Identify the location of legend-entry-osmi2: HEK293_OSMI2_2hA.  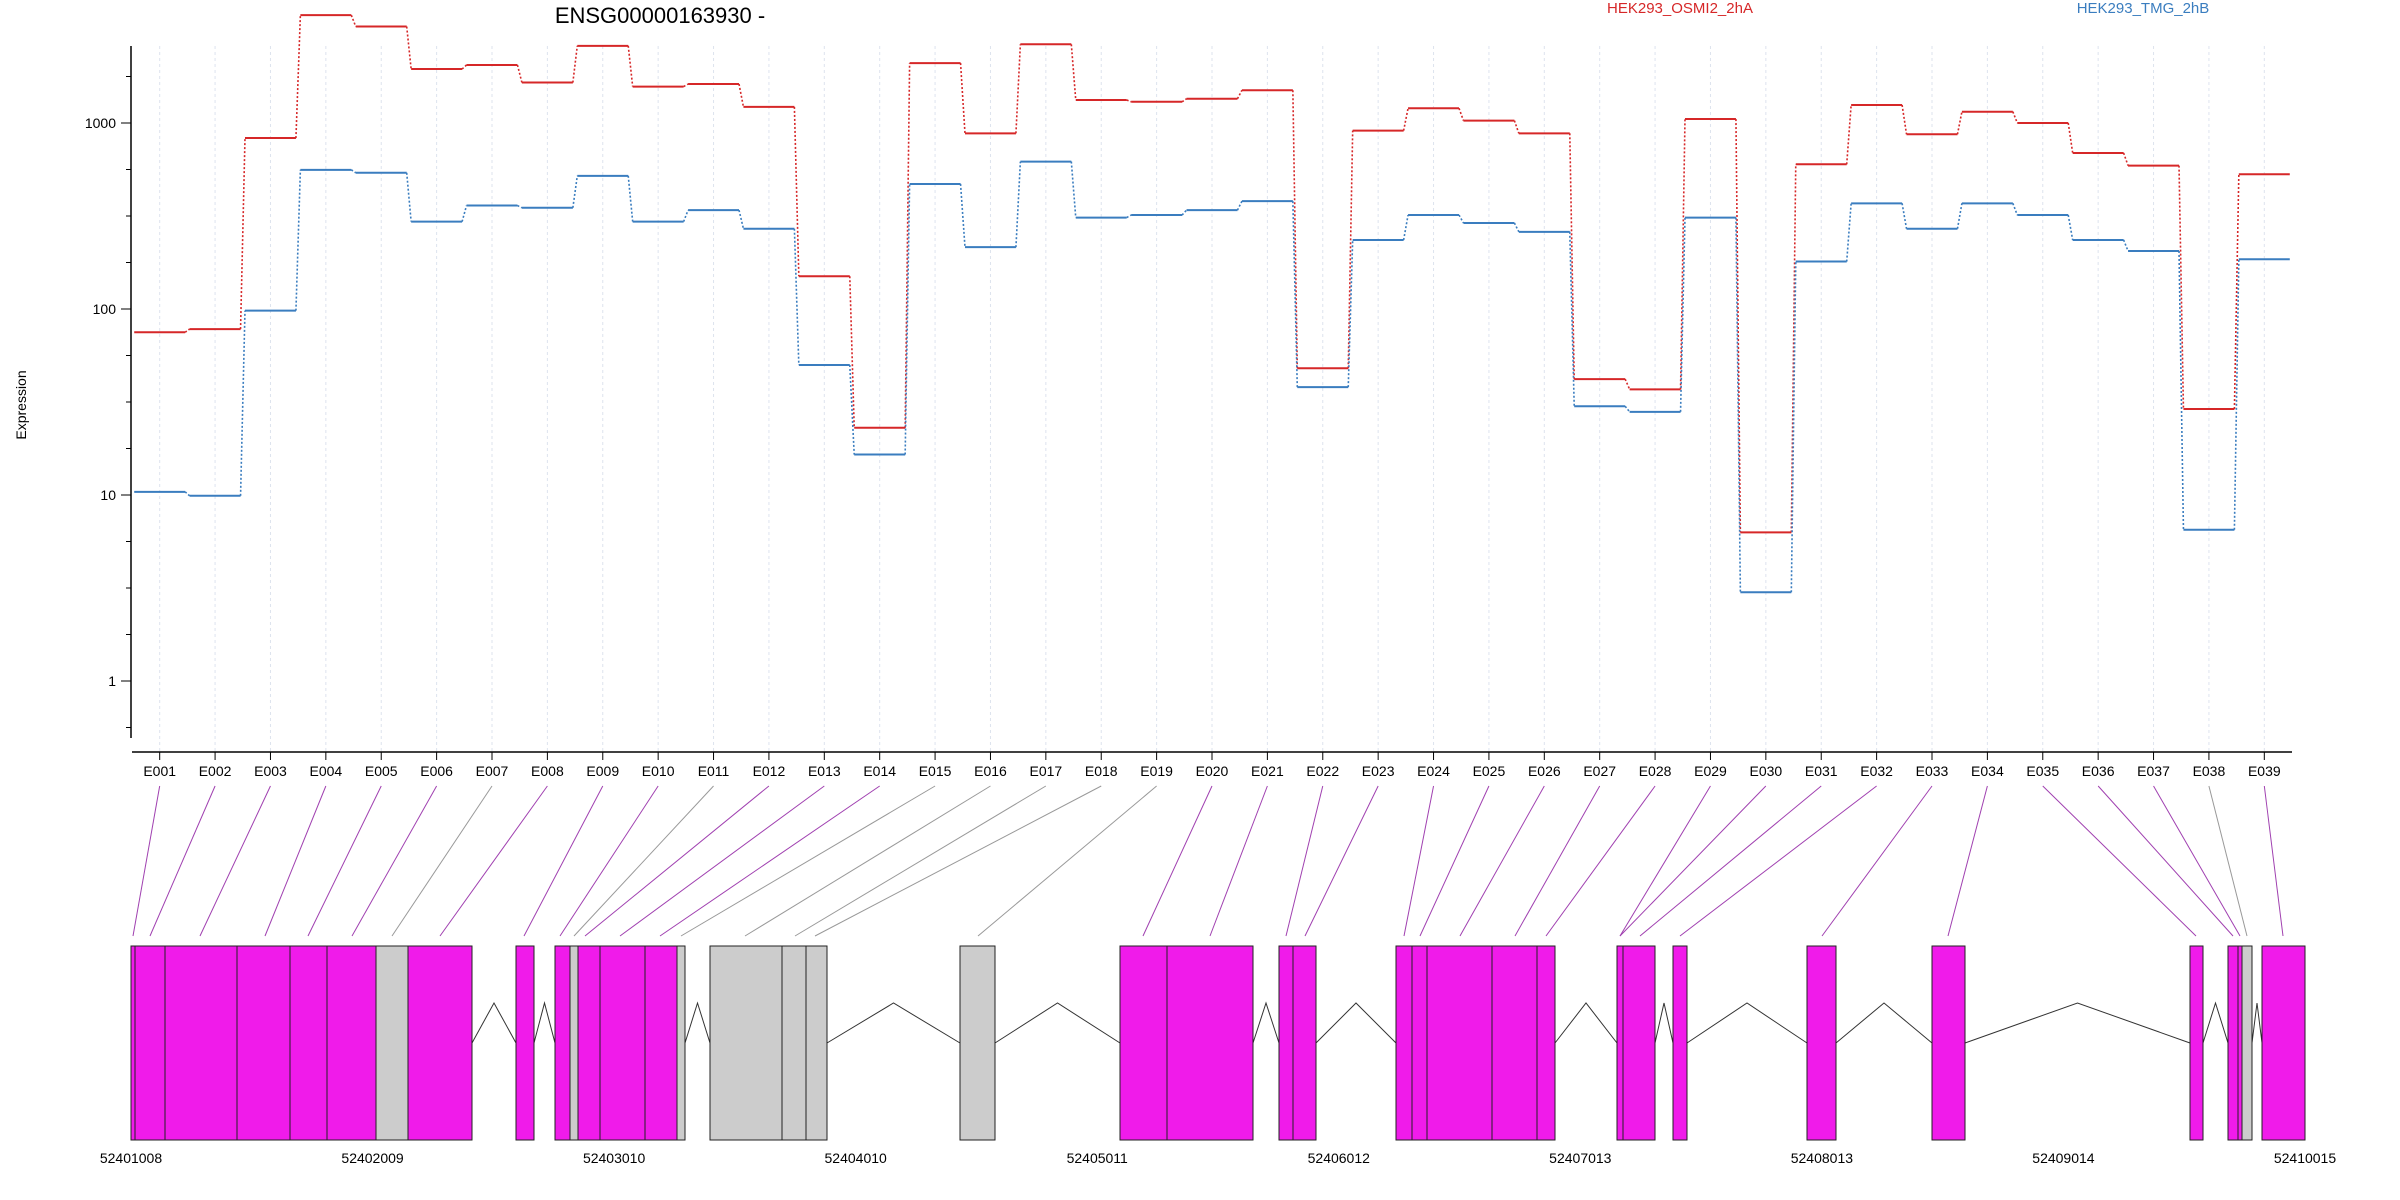
(1680, 8).